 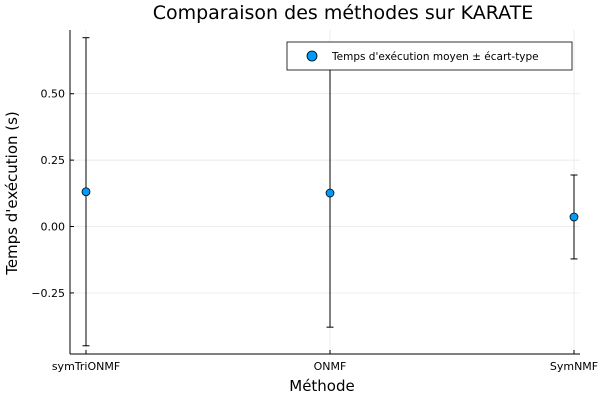 I want to click on chart-title: Comparaison des méthodes sur KARATE, so click(x=343, y=13).